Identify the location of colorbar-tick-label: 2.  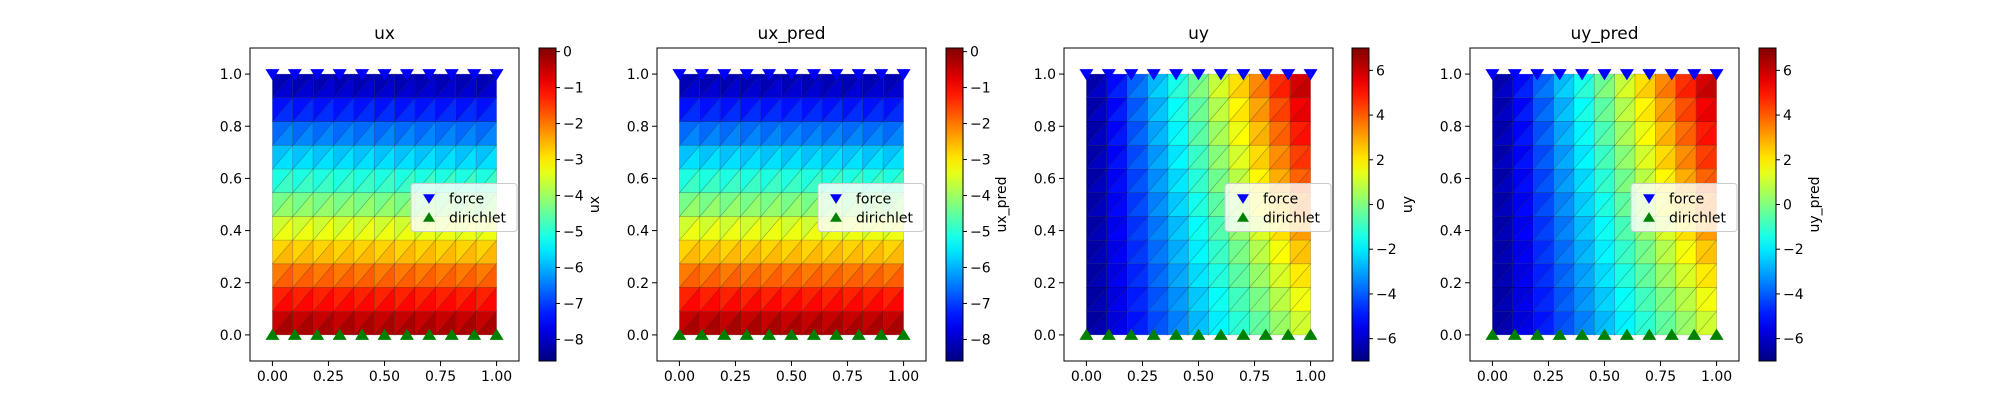
(1787, 161).